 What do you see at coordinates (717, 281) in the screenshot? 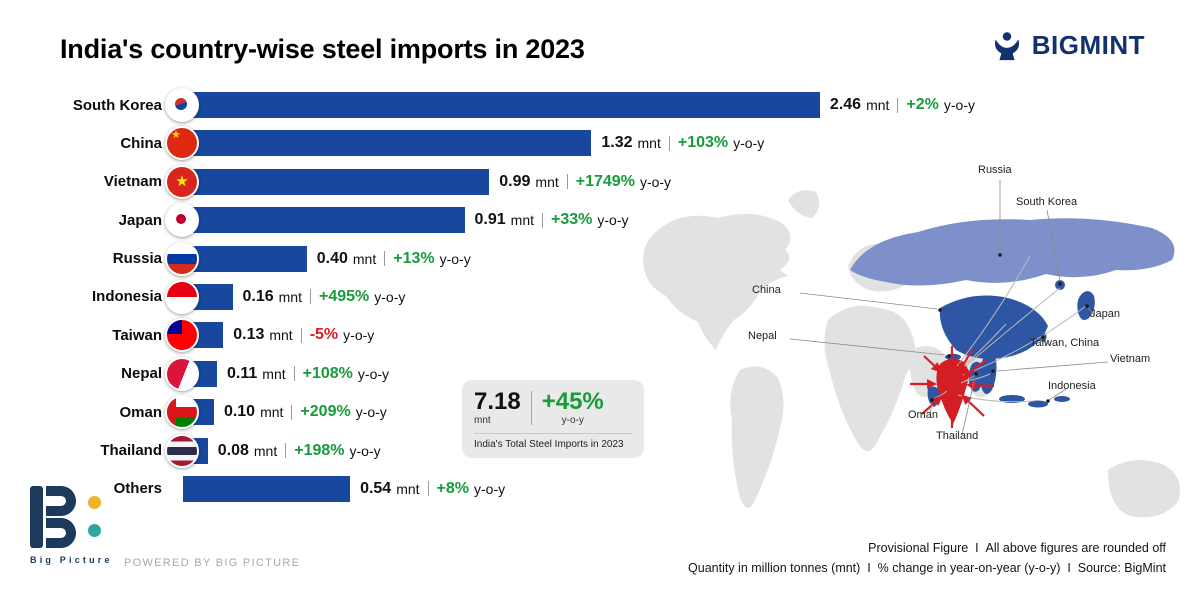
I see `north-america` at bounding box center [717, 281].